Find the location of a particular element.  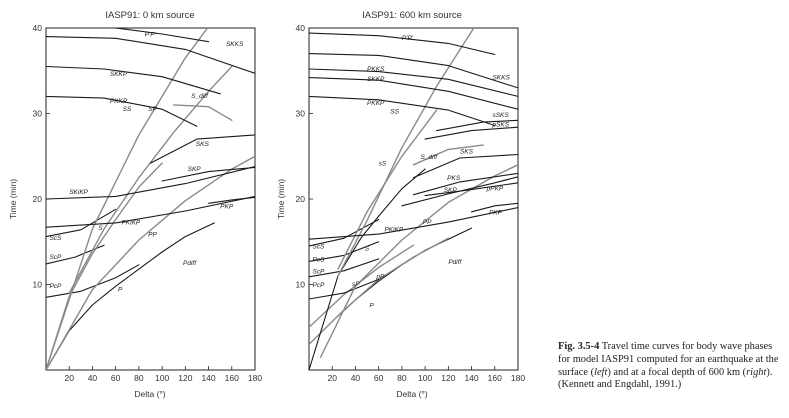

curve-pkks is located at coordinates (413, 82).